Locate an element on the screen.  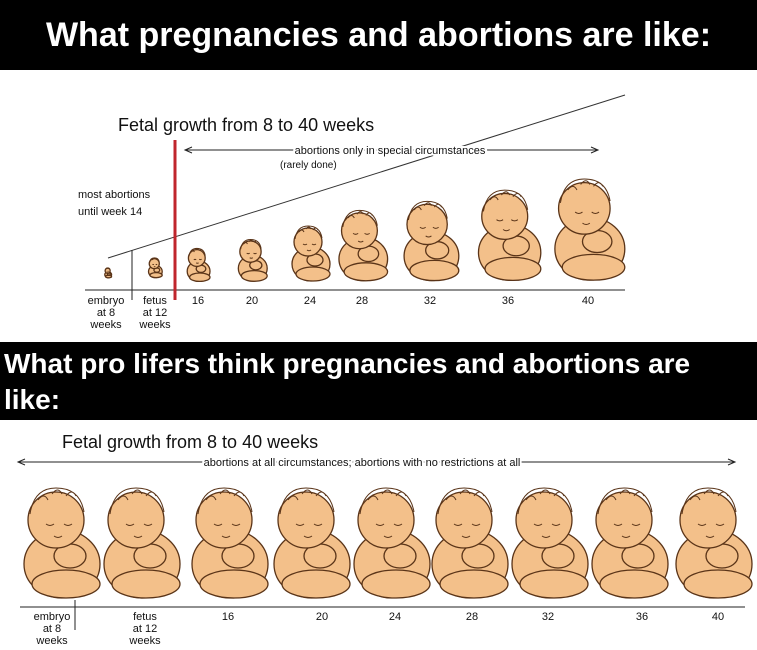
side-note: most abortions is located at coordinates (114, 195).